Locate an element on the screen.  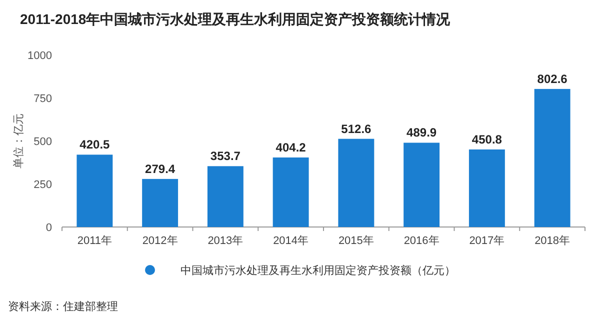
y-tick-label: 1000 is located at coordinates (40, 56).